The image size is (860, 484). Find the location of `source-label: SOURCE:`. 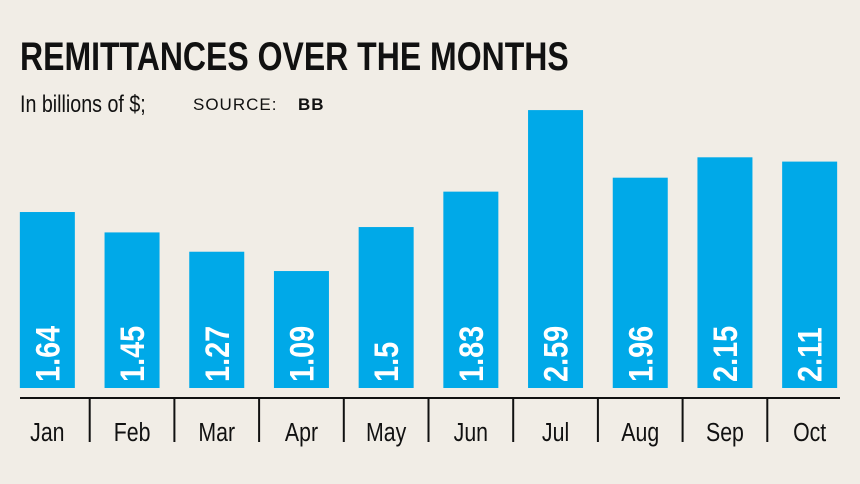

source-label: SOURCE: is located at coordinates (235, 104).